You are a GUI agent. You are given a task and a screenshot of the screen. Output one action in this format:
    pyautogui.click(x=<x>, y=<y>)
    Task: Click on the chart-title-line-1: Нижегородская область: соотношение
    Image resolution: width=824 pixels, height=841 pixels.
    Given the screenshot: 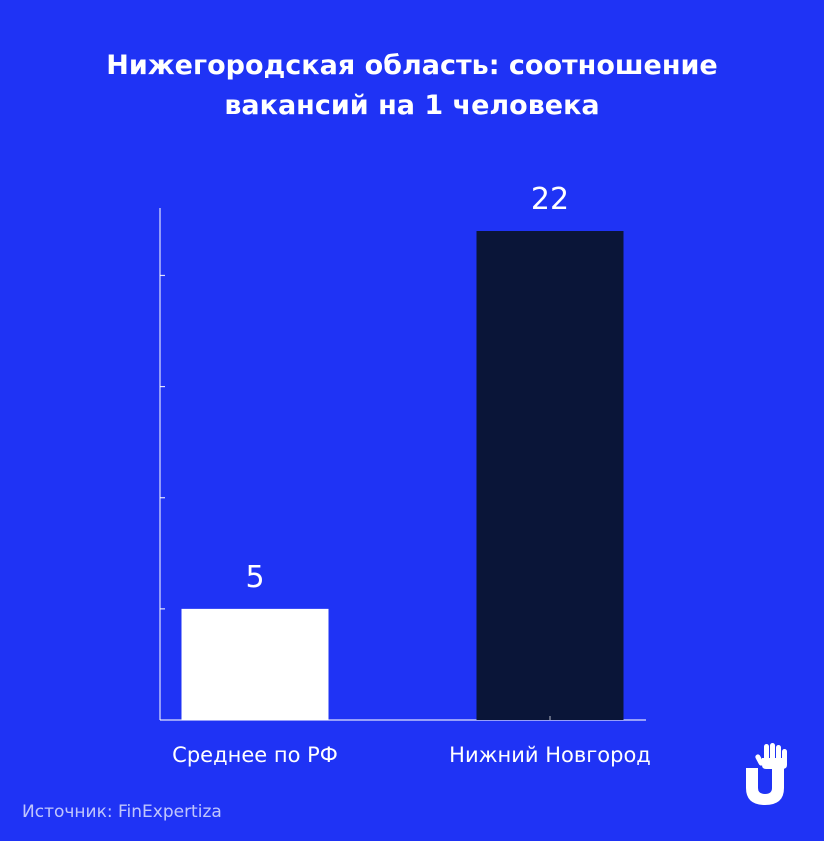 What is the action you would take?
    pyautogui.click(x=412, y=65)
    